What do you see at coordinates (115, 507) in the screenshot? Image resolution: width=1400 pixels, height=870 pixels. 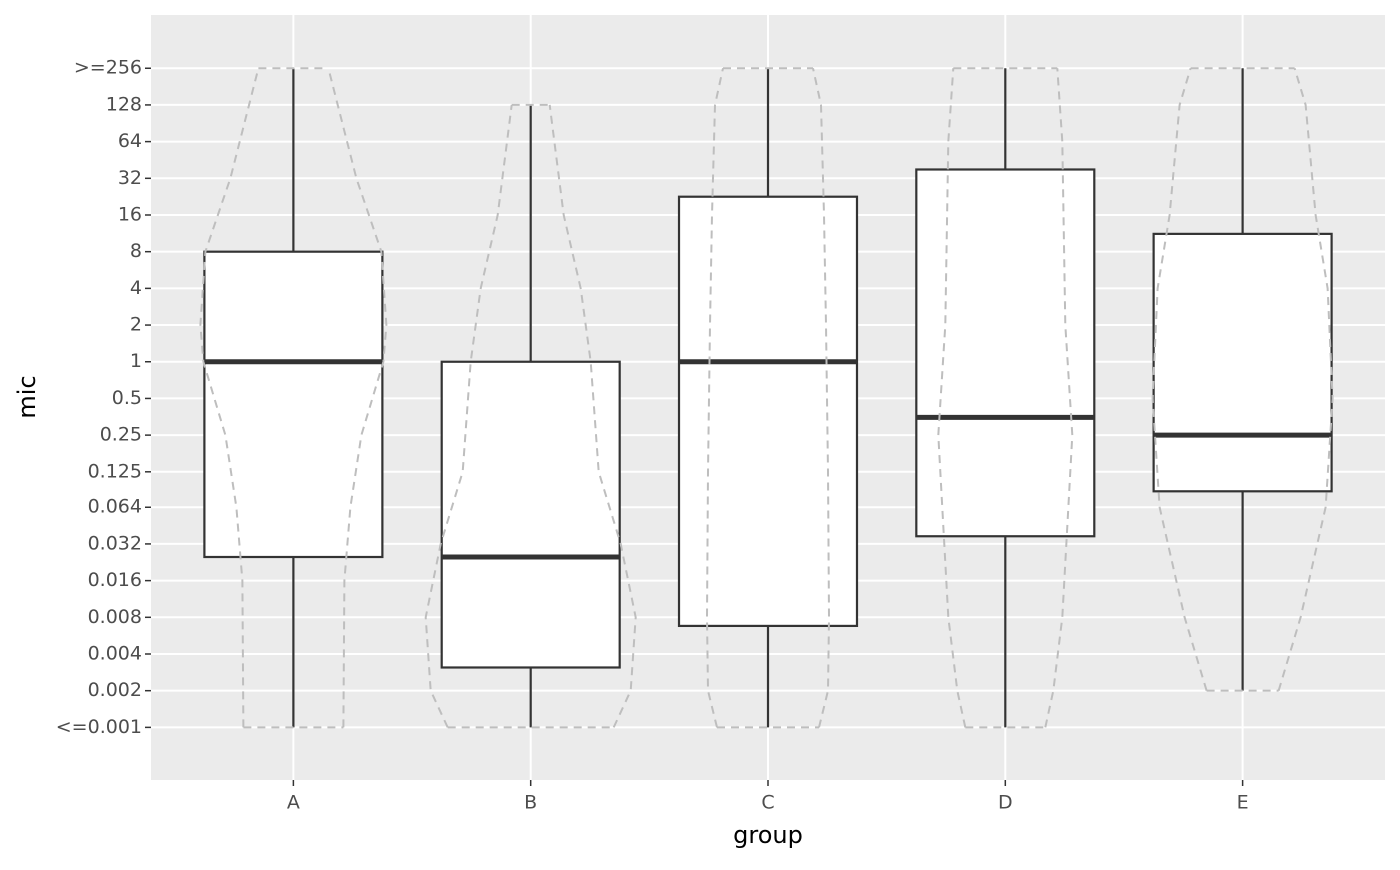 I see `y-tick-label: 0.064` at bounding box center [115, 507].